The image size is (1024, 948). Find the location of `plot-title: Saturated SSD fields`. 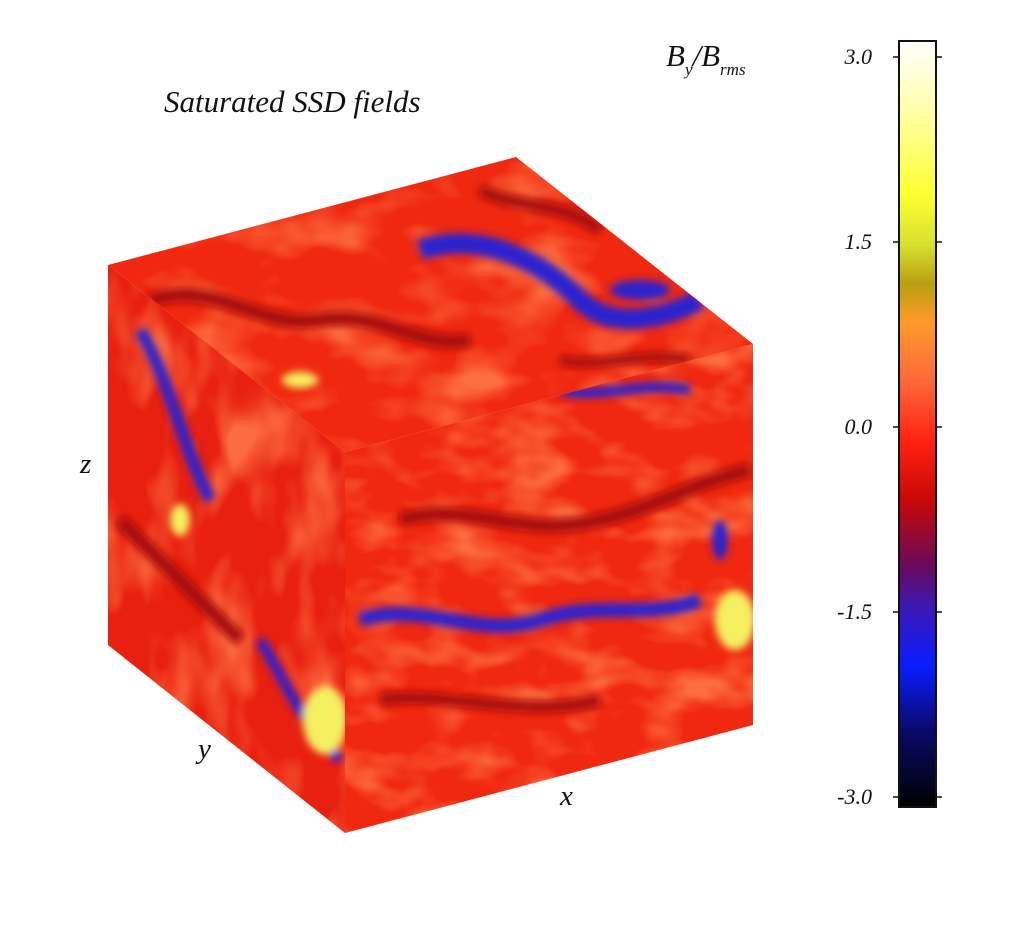

plot-title: Saturated SSD fields is located at coordinates (292, 101).